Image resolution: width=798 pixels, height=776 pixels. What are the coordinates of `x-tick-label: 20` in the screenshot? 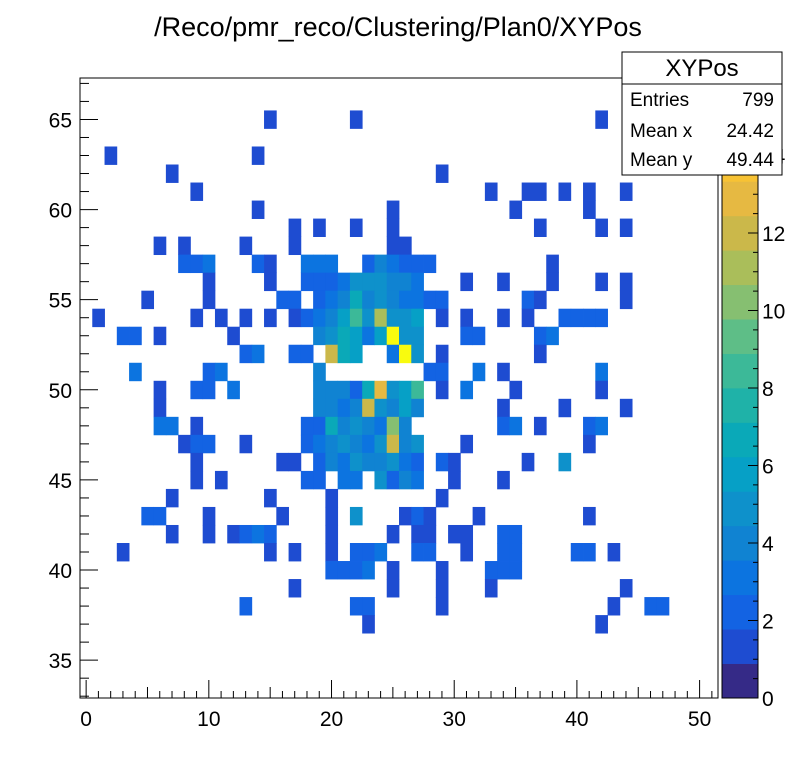 It's located at (331, 719).